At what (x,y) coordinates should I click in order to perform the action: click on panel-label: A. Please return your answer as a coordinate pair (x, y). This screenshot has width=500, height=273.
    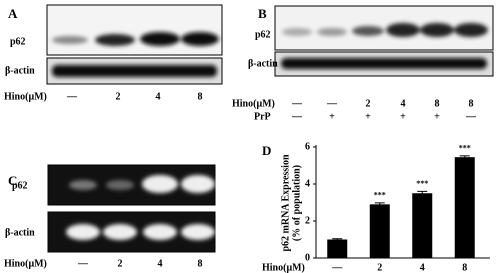
    Looking at the image, I should click on (13, 13).